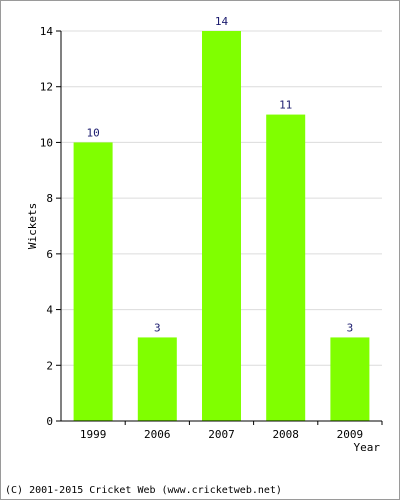 The image size is (400, 500). I want to click on y-tick-label: 8, so click(49, 198).